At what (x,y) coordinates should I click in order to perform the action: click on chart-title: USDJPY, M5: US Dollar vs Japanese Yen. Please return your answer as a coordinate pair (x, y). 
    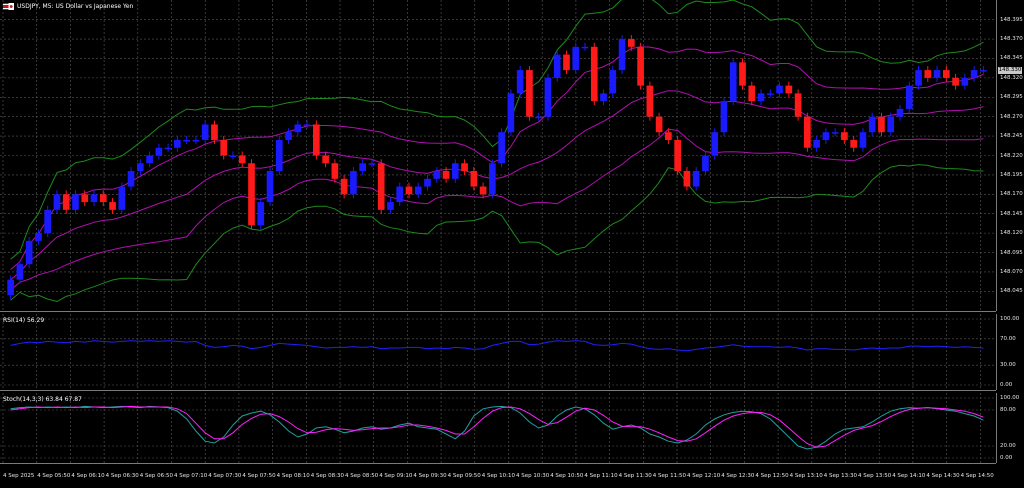
    Looking at the image, I should click on (75, 6).